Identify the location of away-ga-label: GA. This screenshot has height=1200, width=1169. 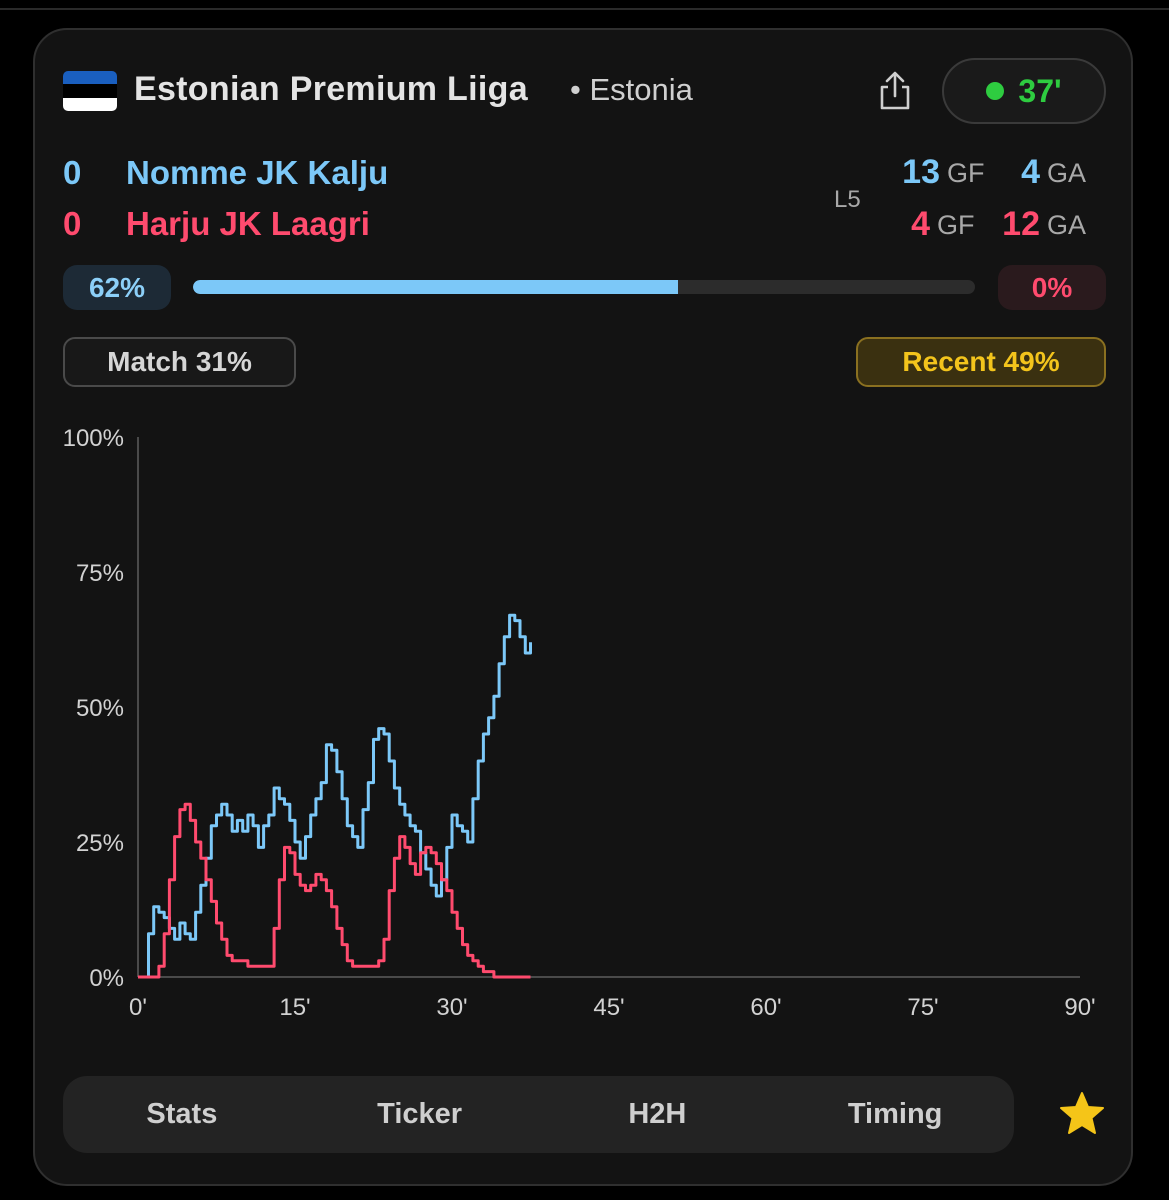
(1067, 225).